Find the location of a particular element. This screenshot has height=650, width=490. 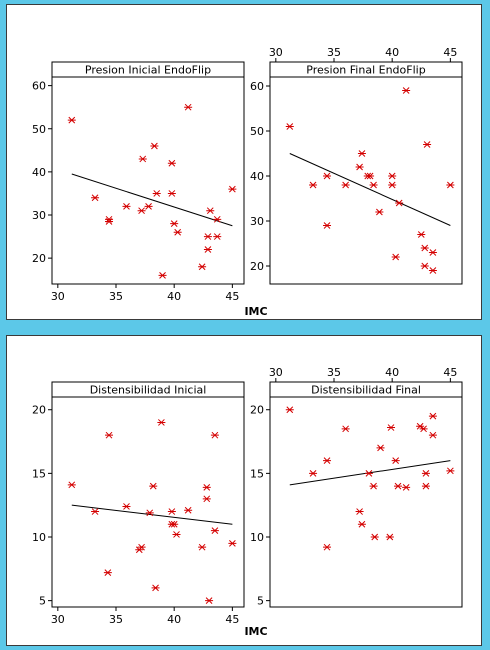

panel-title: Distensibilidad Final is located at coordinates (366, 390).